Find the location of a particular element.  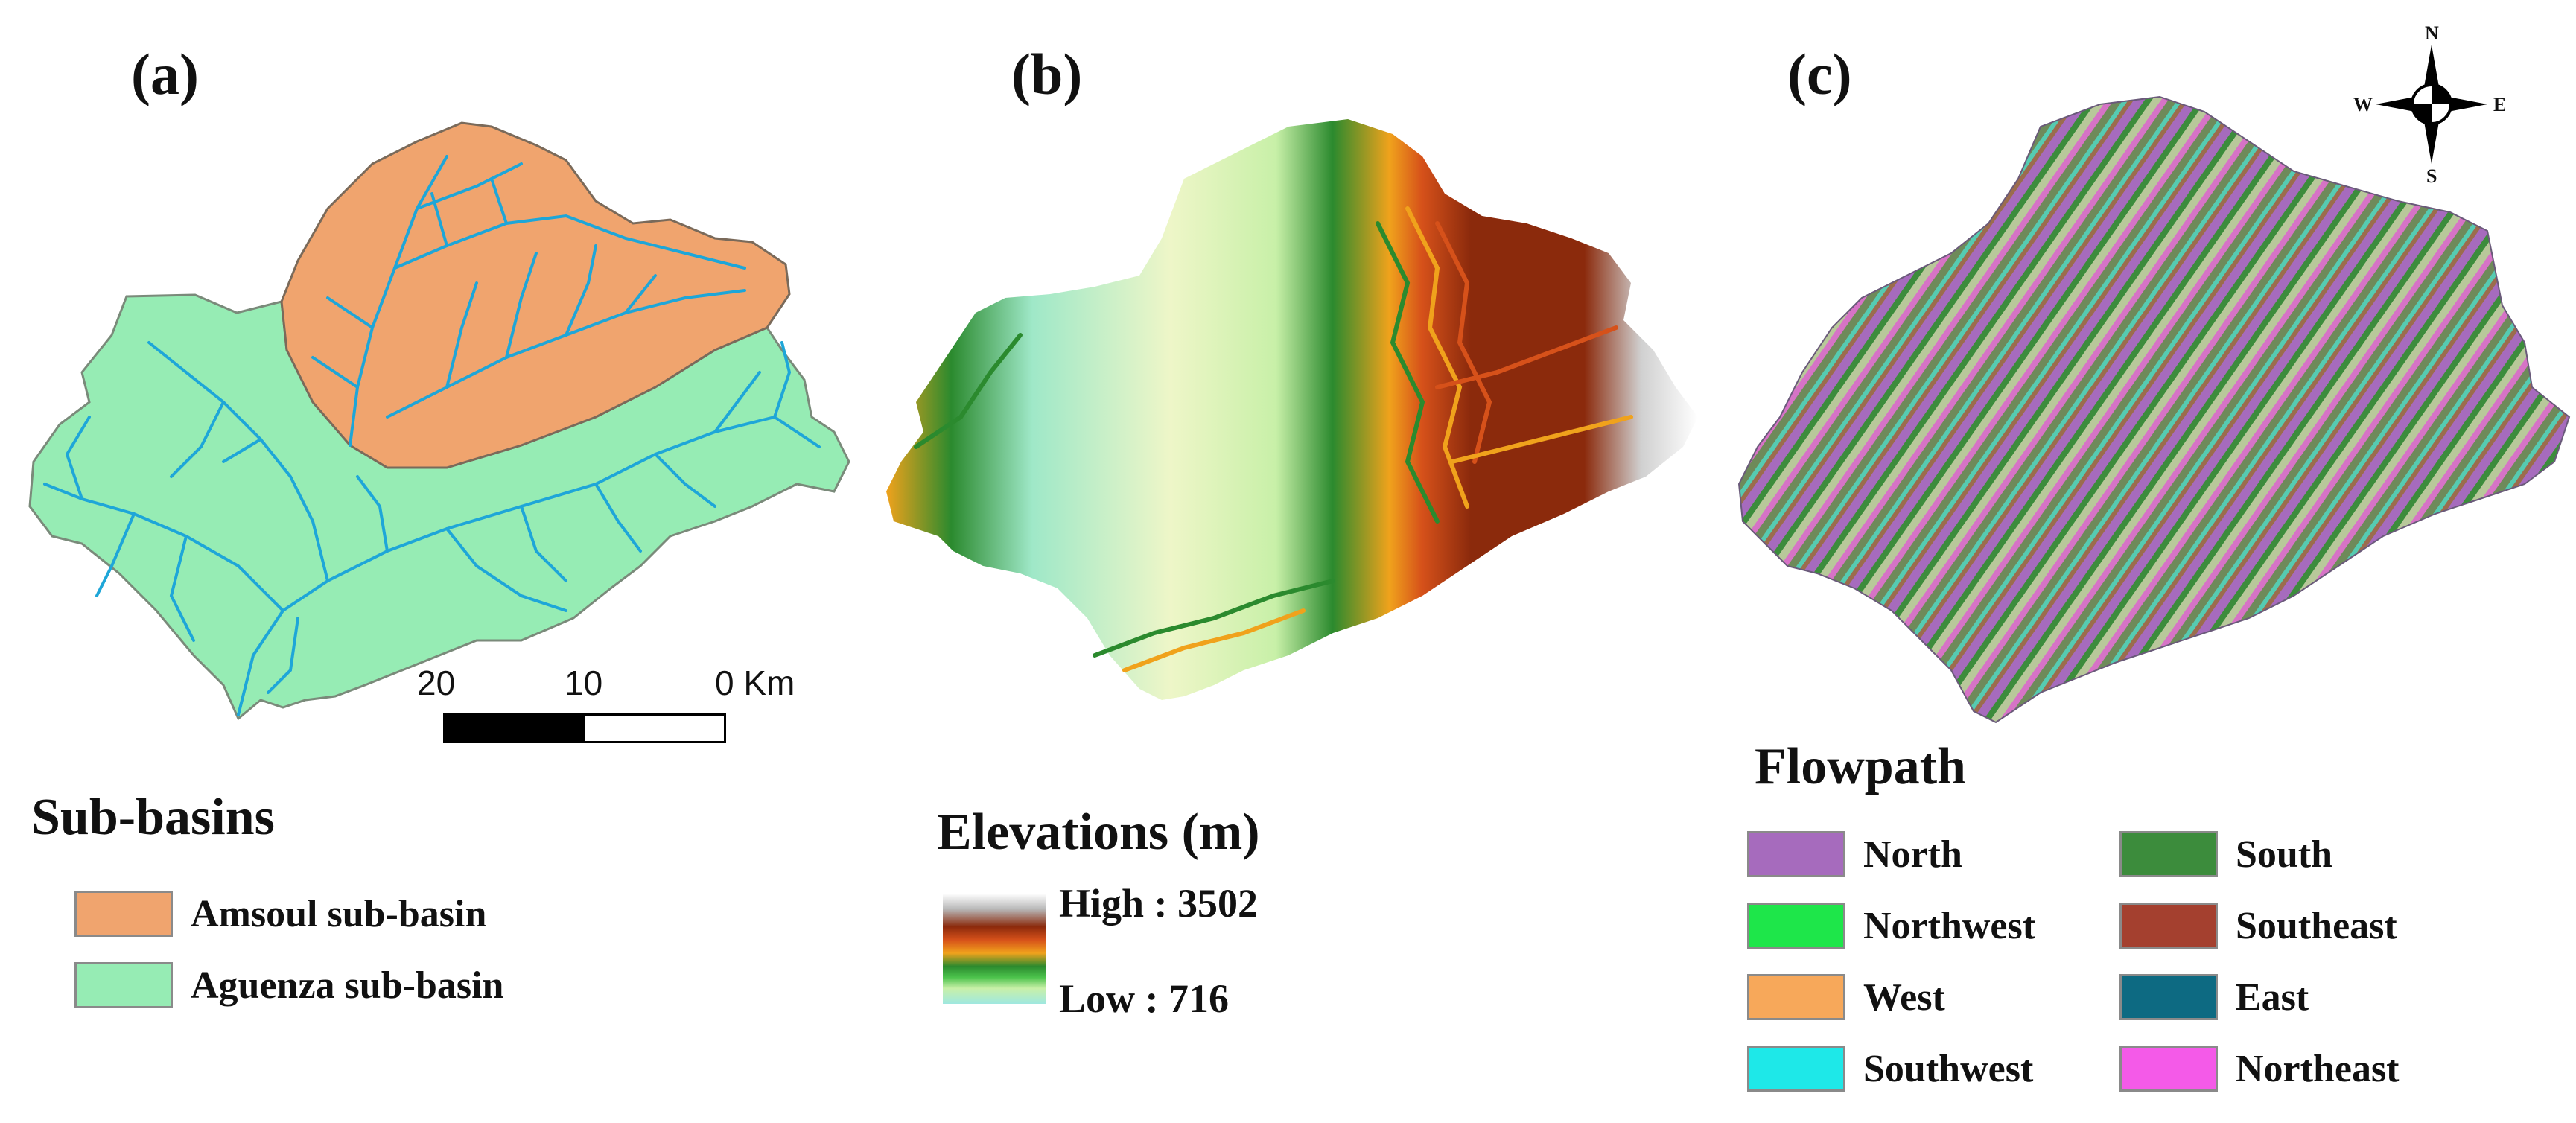

amsoul-subbasin-area is located at coordinates (535, 295).